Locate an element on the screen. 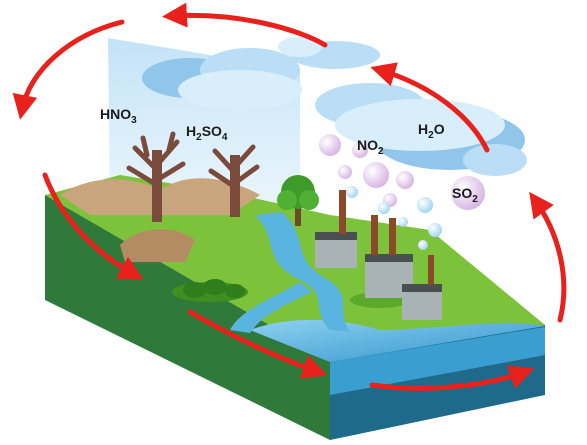 The image size is (587, 445). factory-icon is located at coordinates (378, 255).